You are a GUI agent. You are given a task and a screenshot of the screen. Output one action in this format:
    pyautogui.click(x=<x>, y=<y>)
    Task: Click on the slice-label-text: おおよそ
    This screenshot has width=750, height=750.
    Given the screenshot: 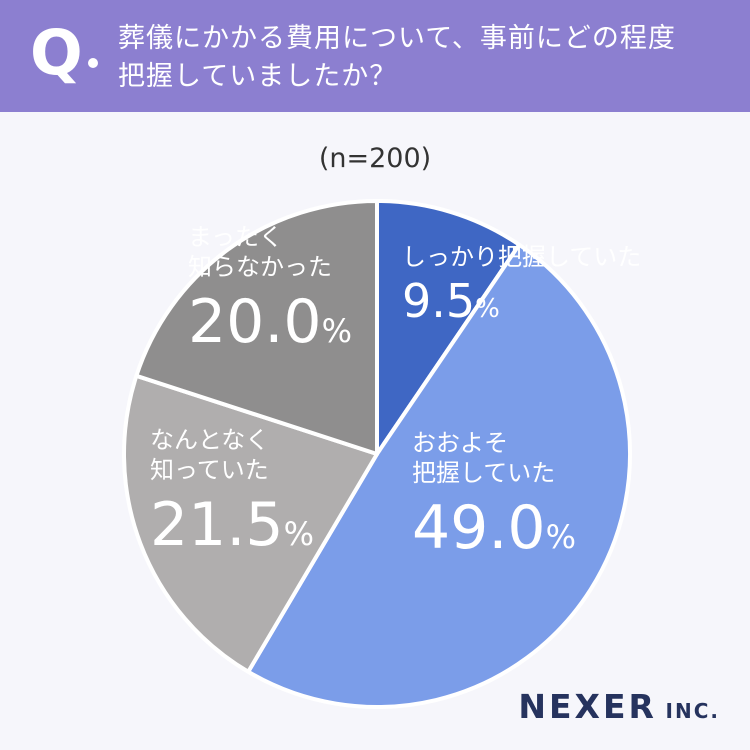 What is the action you would take?
    pyautogui.click(x=460, y=443)
    